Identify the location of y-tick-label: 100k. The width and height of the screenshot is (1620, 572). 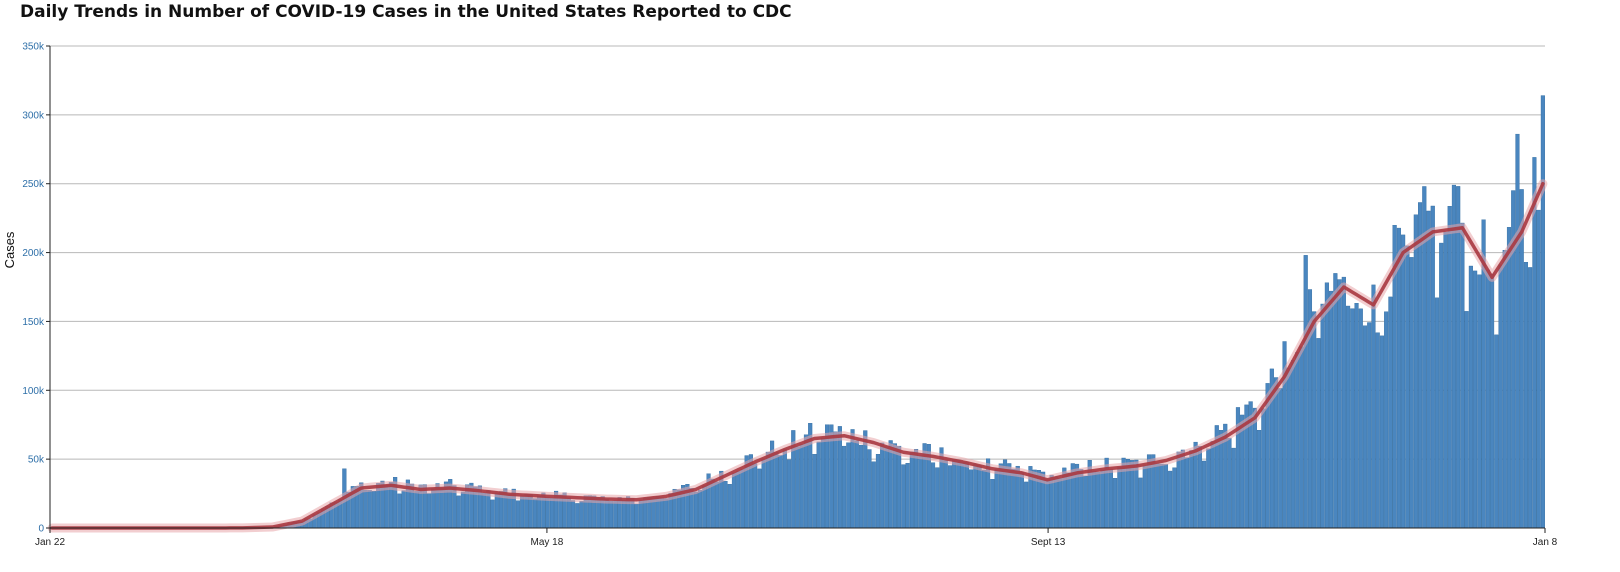
(33, 391).